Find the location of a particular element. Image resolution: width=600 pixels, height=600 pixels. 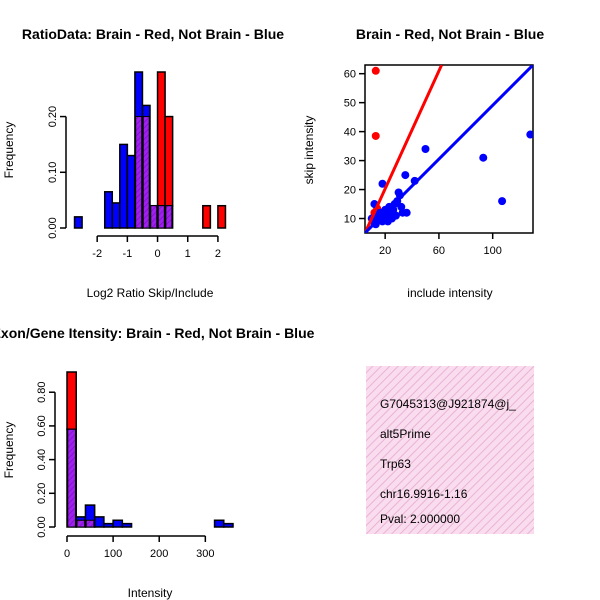

intensity-ytick-label: 0.40 is located at coordinates (42, 459).